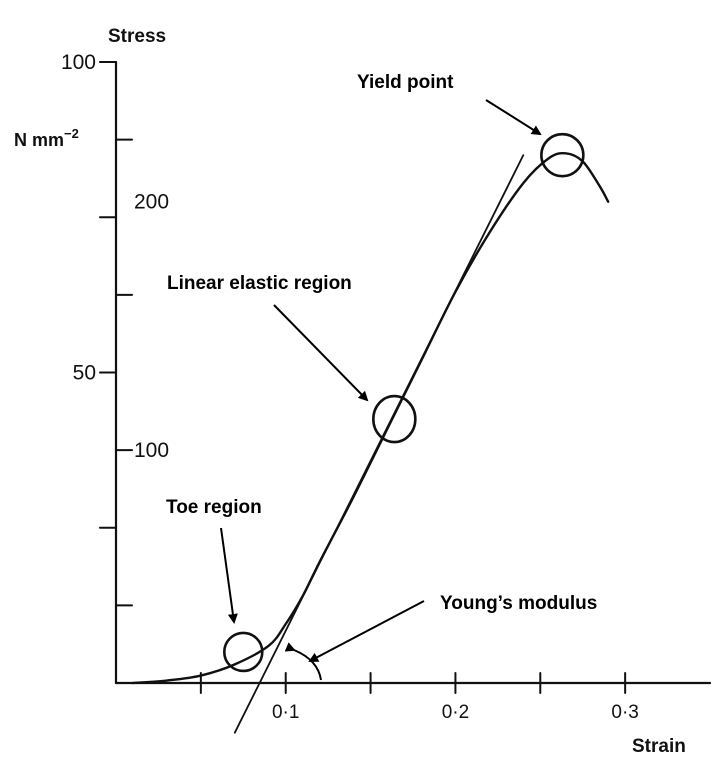 This screenshot has height=768, width=726. I want to click on x-tick-label-1: 0·2, so click(455, 712).